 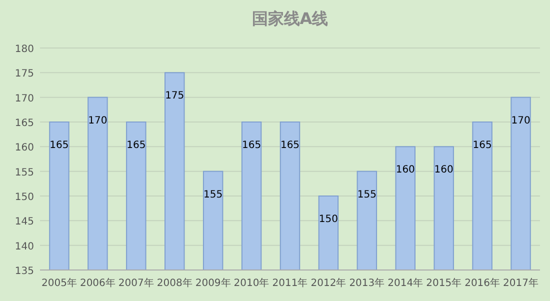 I want to click on y-tick-label: 170, so click(x=24, y=98).